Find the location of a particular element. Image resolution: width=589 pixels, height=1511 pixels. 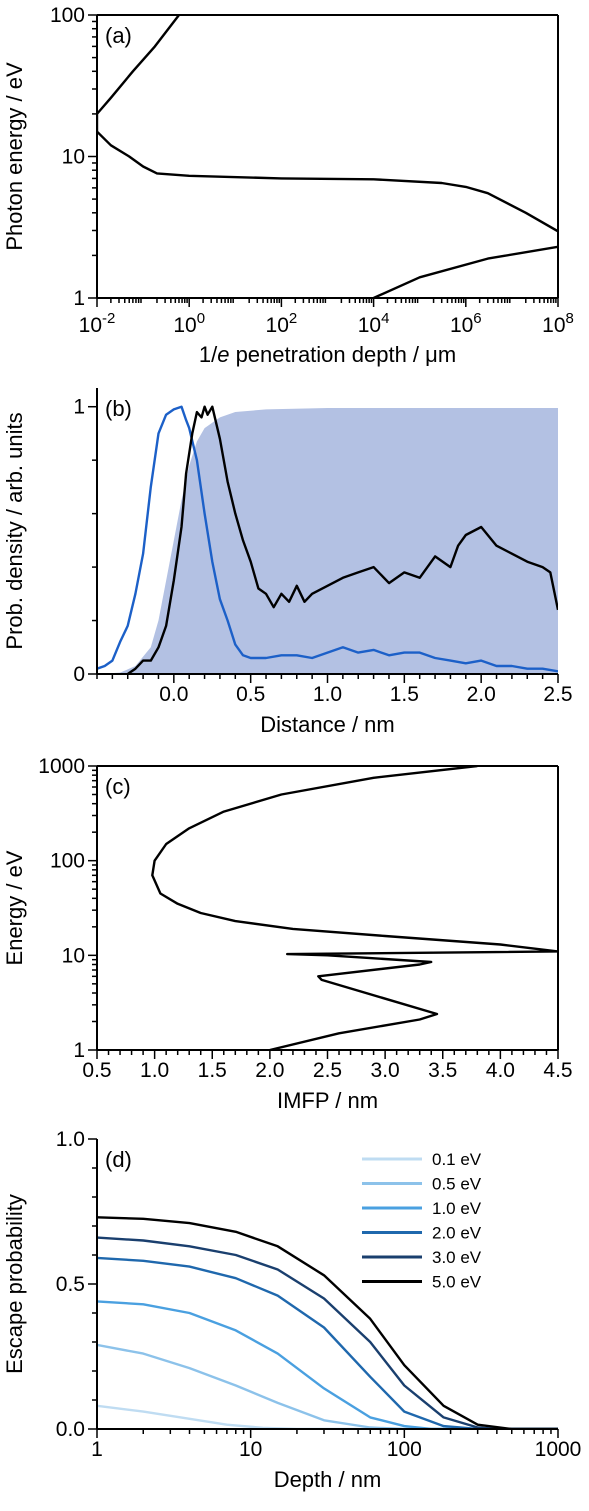

x-tick-label: 4.0 is located at coordinates (500, 1070).